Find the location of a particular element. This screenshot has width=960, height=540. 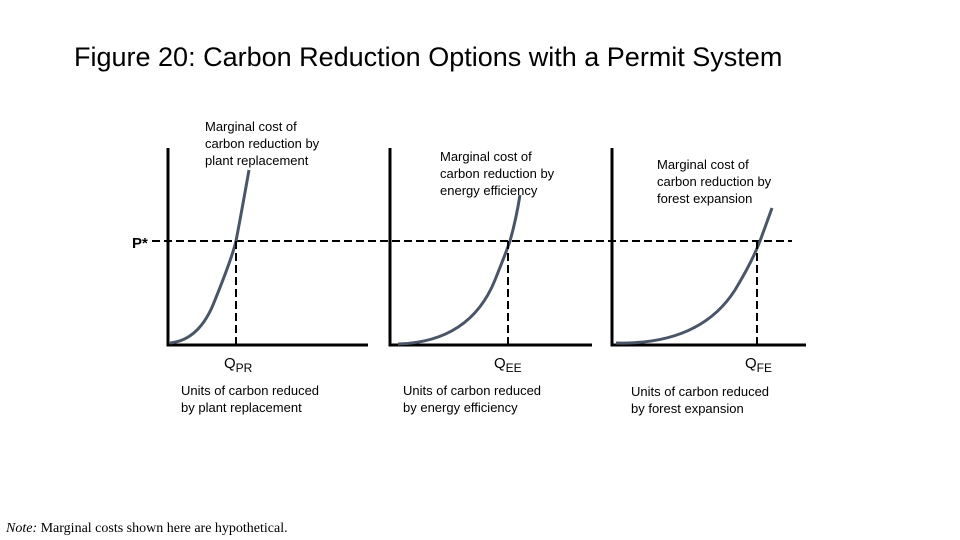

panel-3-curve-label-line: forest expansion is located at coordinates (705, 198).